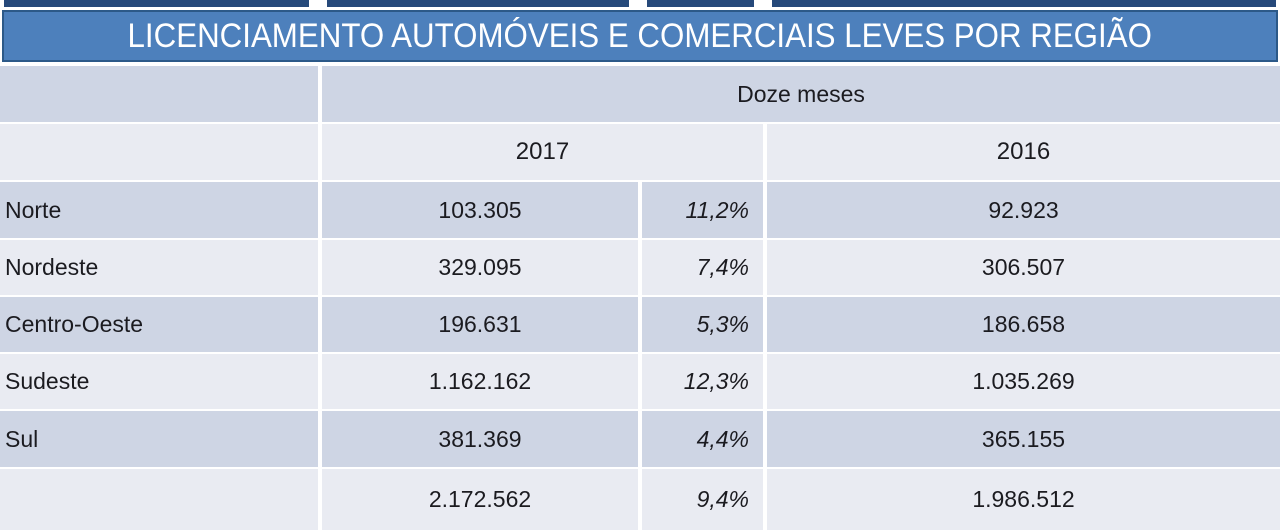 The width and height of the screenshot is (1280, 530). What do you see at coordinates (801, 94) in the screenshot?
I see `period-header-cell: Doze meses` at bounding box center [801, 94].